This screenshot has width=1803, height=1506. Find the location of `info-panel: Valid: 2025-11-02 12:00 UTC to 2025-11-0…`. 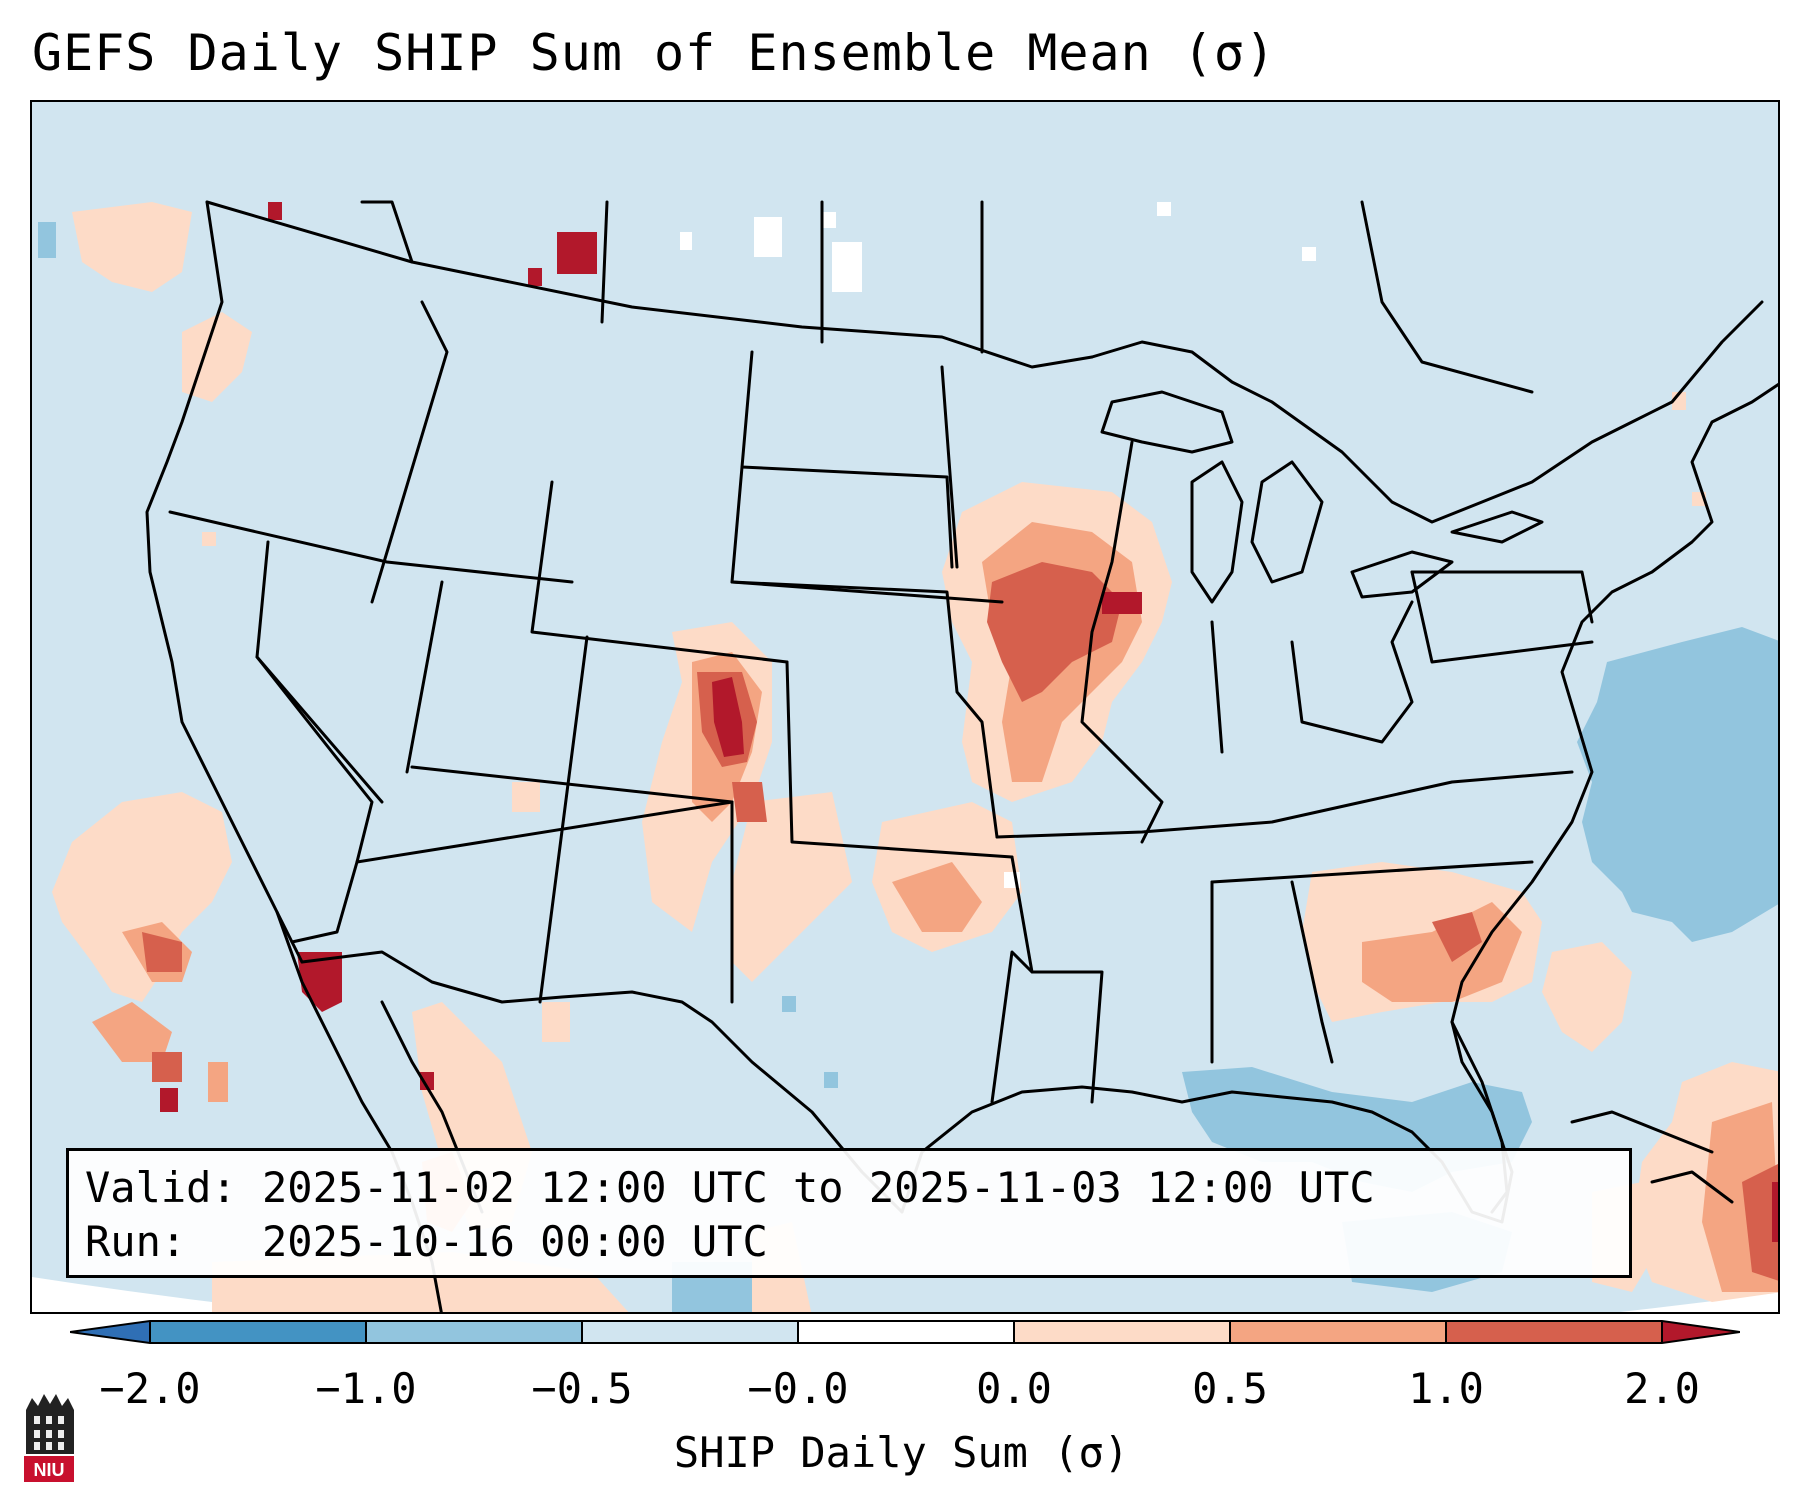

info-panel: Valid: 2025-11-02 12:00 UTC to 2025-11-0… is located at coordinates (849, 1213).